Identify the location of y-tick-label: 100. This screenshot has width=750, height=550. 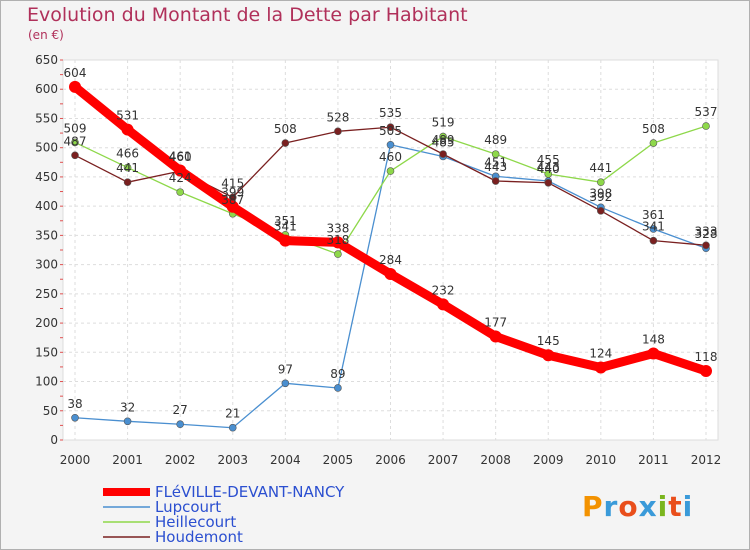
(46, 382).